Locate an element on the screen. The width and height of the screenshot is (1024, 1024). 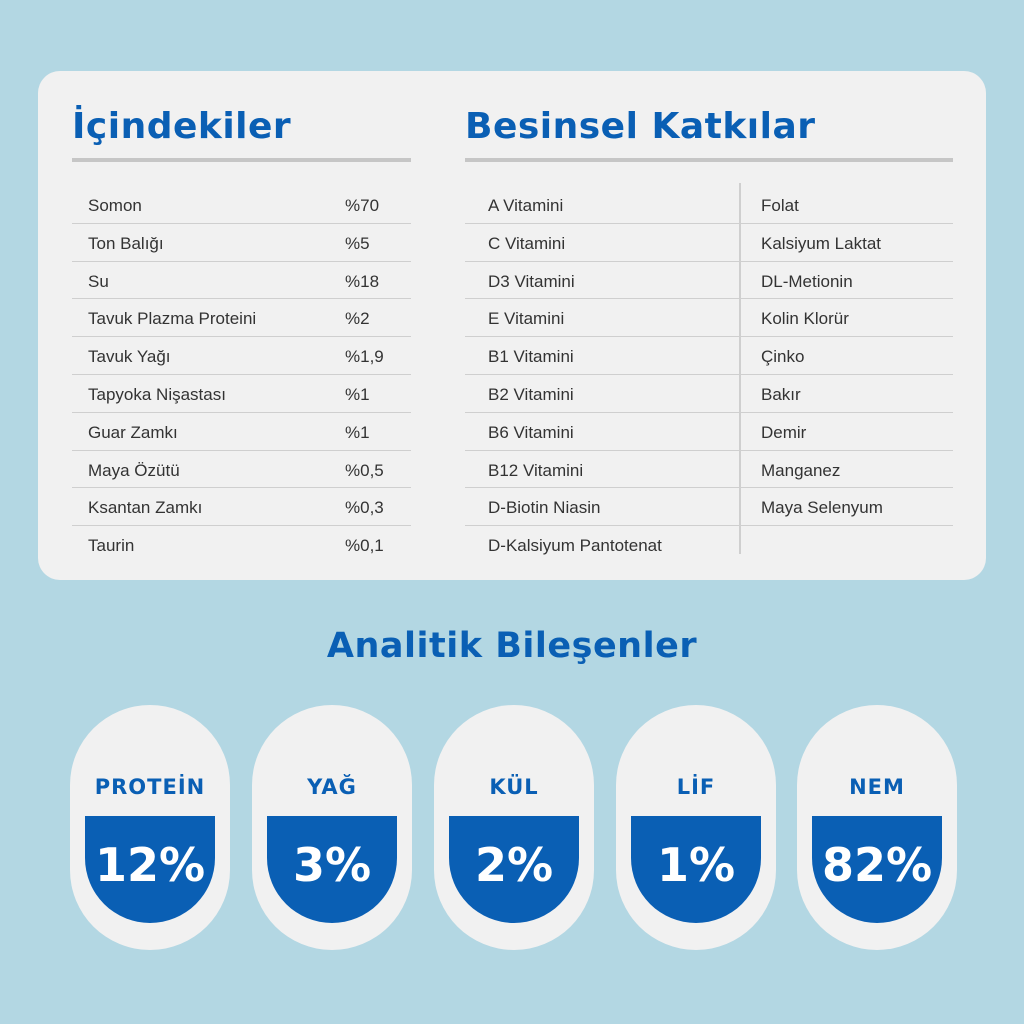
list-item: DL-Metionin is located at coordinates (846, 281).